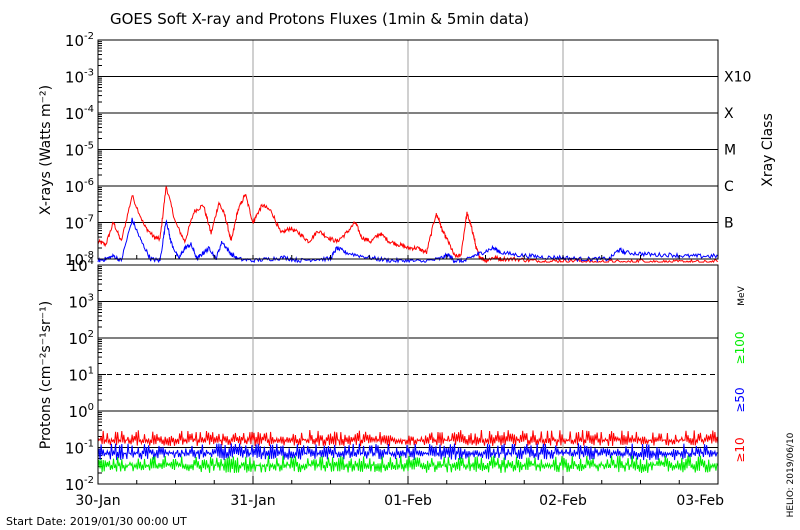 This screenshot has width=800, height=530. I want to click on xray-y-tick-label: 10⁻⁶, so click(79, 186).